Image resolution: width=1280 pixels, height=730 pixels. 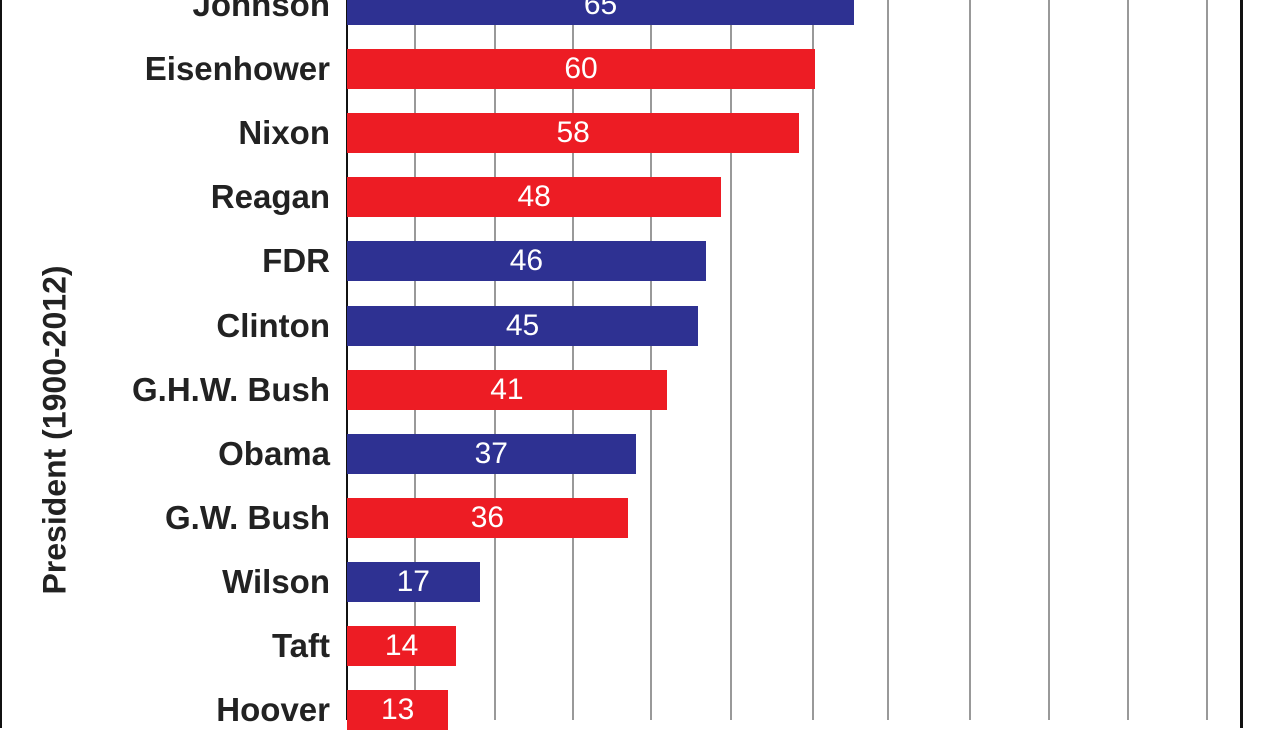 I want to click on category-label: Clinton, so click(x=273, y=325).